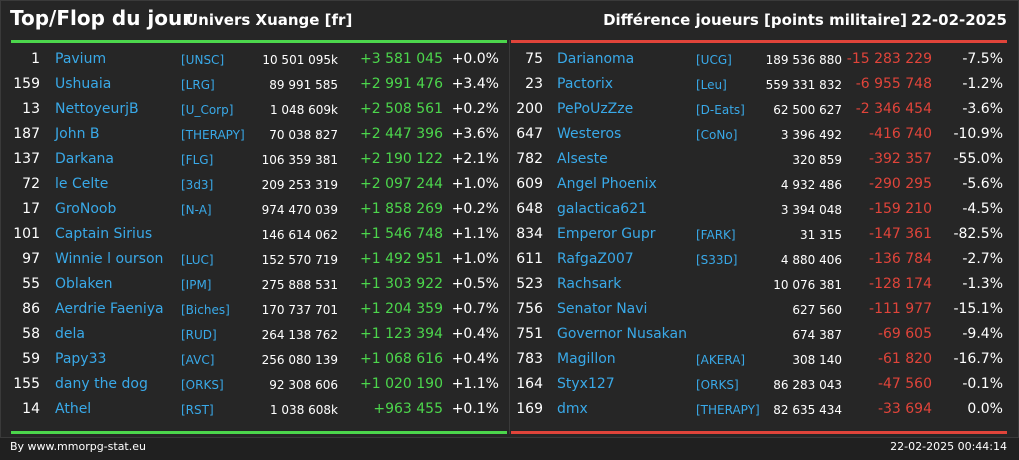 This screenshot has height=460, width=1019. What do you see at coordinates (529, 284) in the screenshot?
I see `rank-cell: 523` at bounding box center [529, 284].